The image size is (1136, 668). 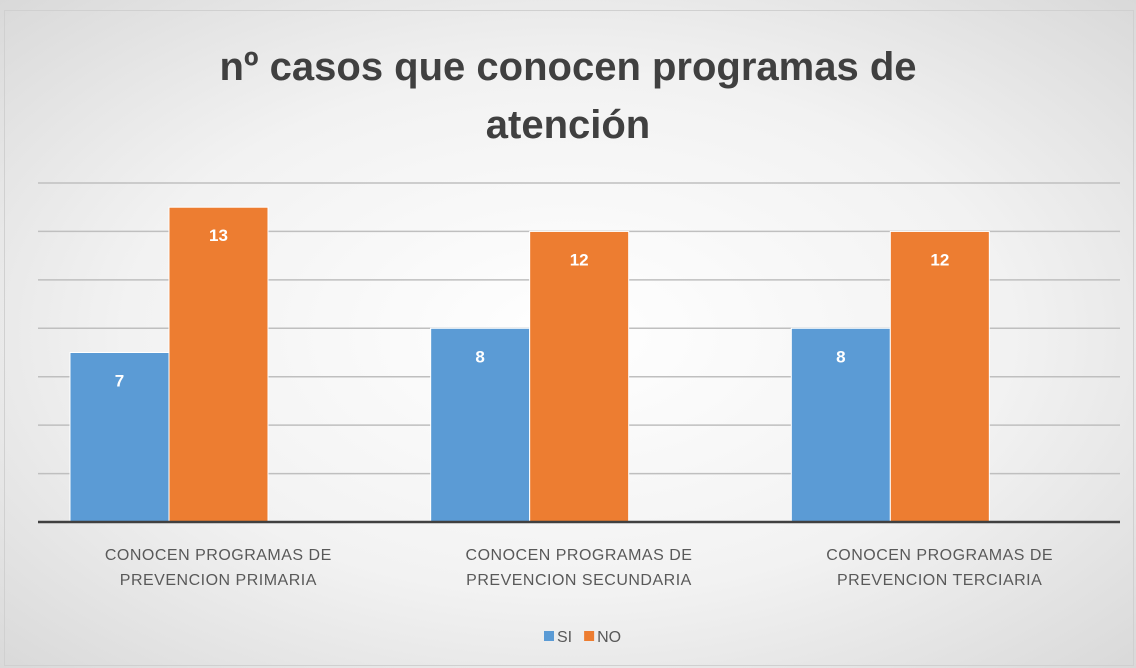 I want to click on legend-label: NO, so click(x=609, y=637).